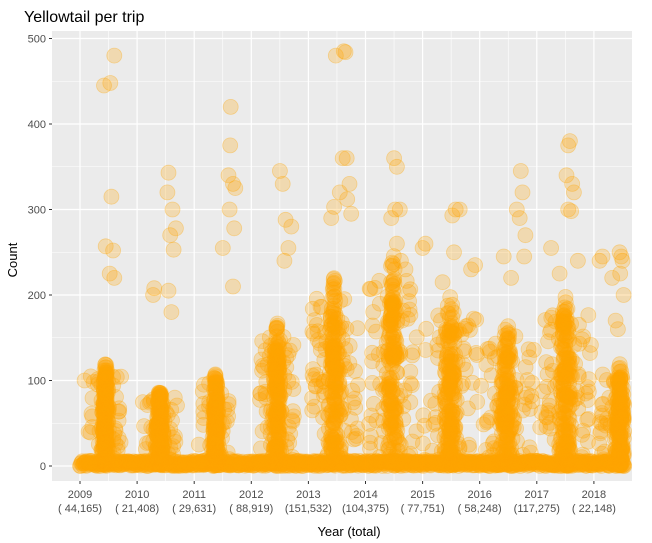 This screenshot has height=543, width=652. Describe the element at coordinates (537, 509) in the screenshot. I see `x-tick-total: (117,275)` at that location.